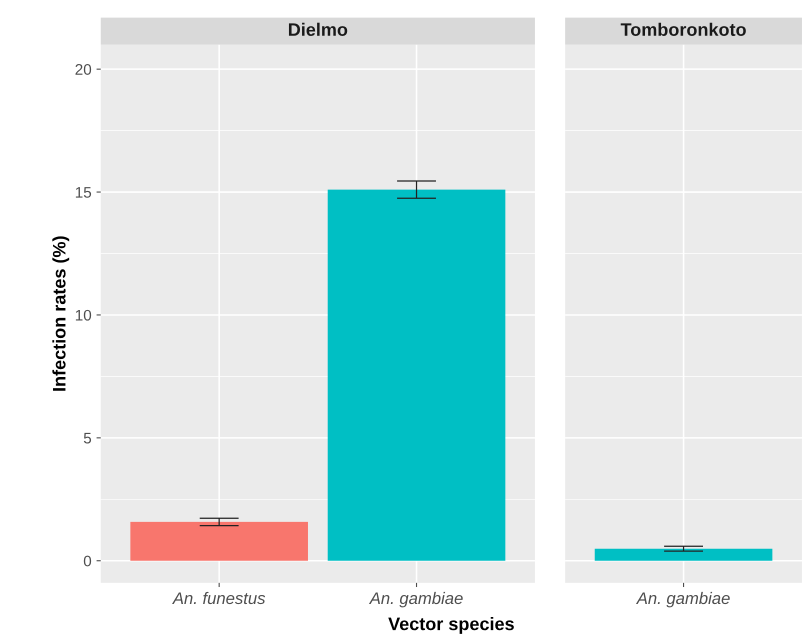 The width and height of the screenshot is (806, 637). I want to click on y-tick-label: 5, so click(88, 438).